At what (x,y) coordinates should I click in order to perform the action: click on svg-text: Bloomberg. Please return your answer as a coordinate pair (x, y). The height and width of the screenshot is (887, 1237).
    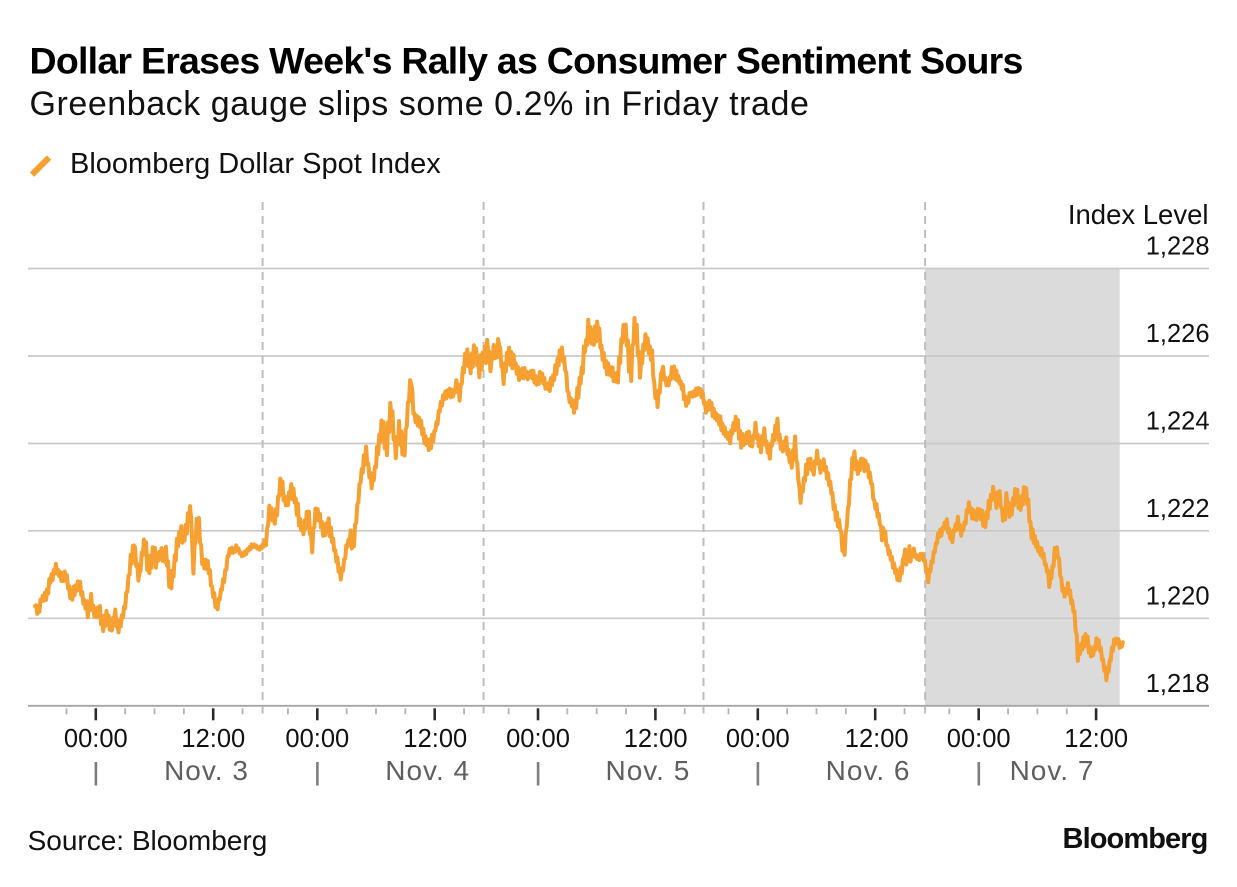
    Looking at the image, I should click on (1135, 839).